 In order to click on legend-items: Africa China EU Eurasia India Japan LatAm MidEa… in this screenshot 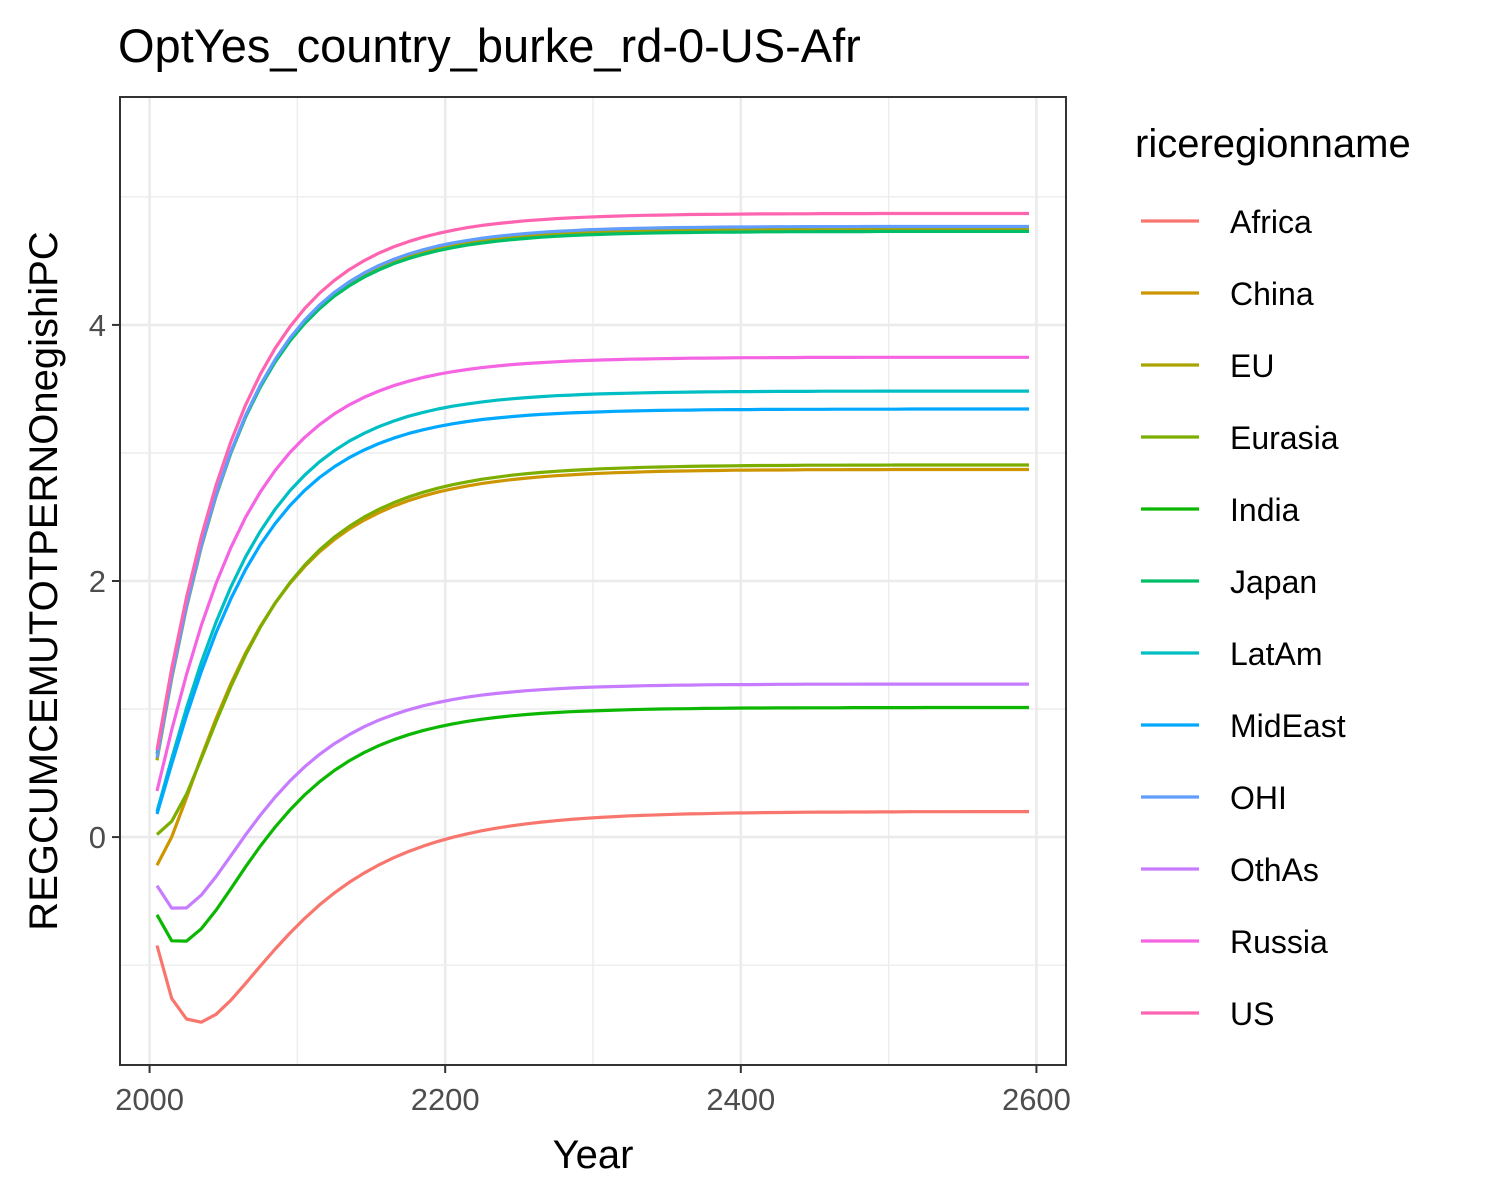, I will do `click(1243, 618)`.